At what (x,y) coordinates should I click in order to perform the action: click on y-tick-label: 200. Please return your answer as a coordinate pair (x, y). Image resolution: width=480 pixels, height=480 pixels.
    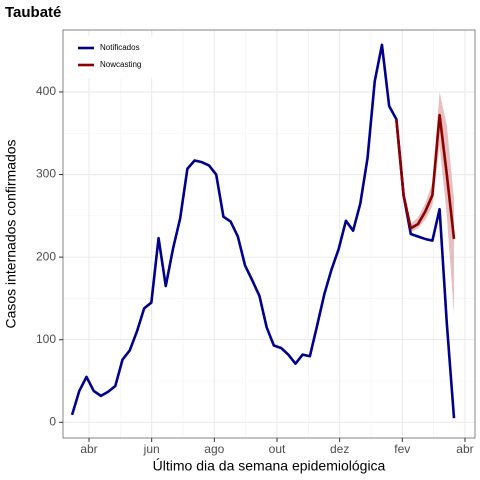
    Looking at the image, I should click on (46, 256).